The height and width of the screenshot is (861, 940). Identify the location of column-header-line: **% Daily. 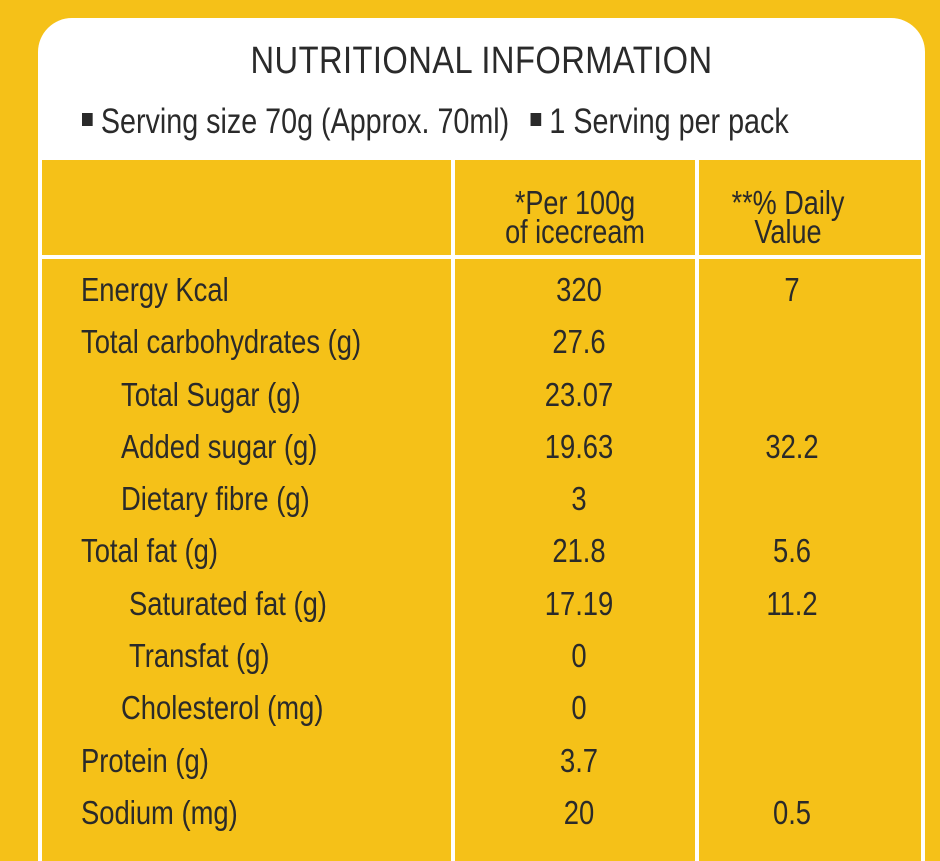
(788, 202).